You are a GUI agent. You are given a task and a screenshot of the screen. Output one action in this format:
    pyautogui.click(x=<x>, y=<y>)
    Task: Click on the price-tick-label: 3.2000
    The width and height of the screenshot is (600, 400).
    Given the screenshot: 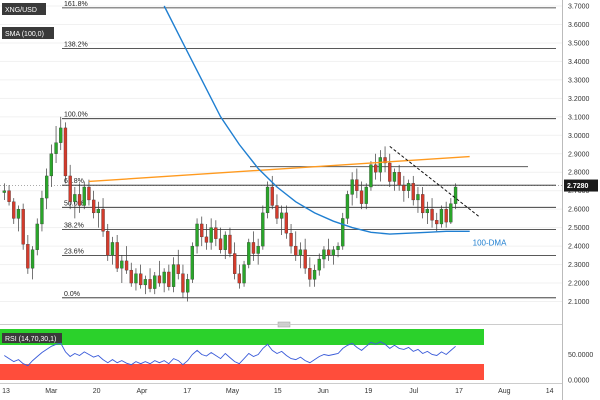 What is the action you would take?
    pyautogui.click(x=579, y=99)
    